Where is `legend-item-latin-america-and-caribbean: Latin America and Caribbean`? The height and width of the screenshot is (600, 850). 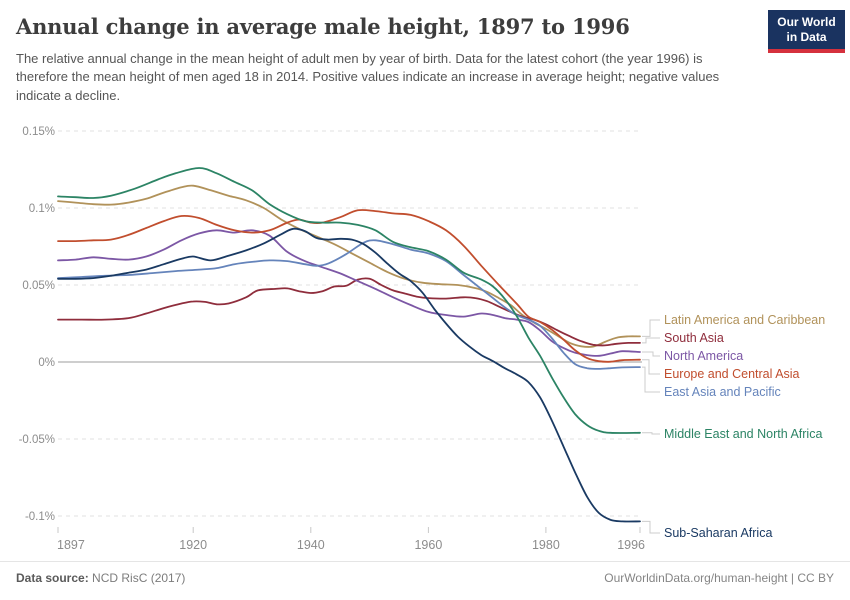
legend-item-latin-america-and-caribbean: Latin America and Caribbean is located at coordinates (745, 320).